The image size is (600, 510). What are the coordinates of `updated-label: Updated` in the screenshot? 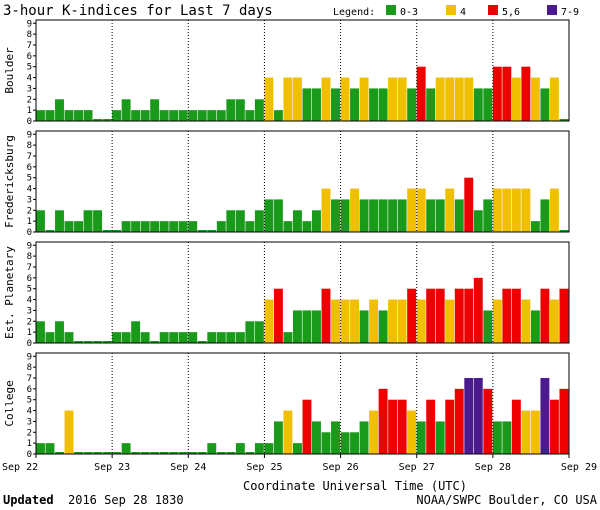 It's located at (28, 500).